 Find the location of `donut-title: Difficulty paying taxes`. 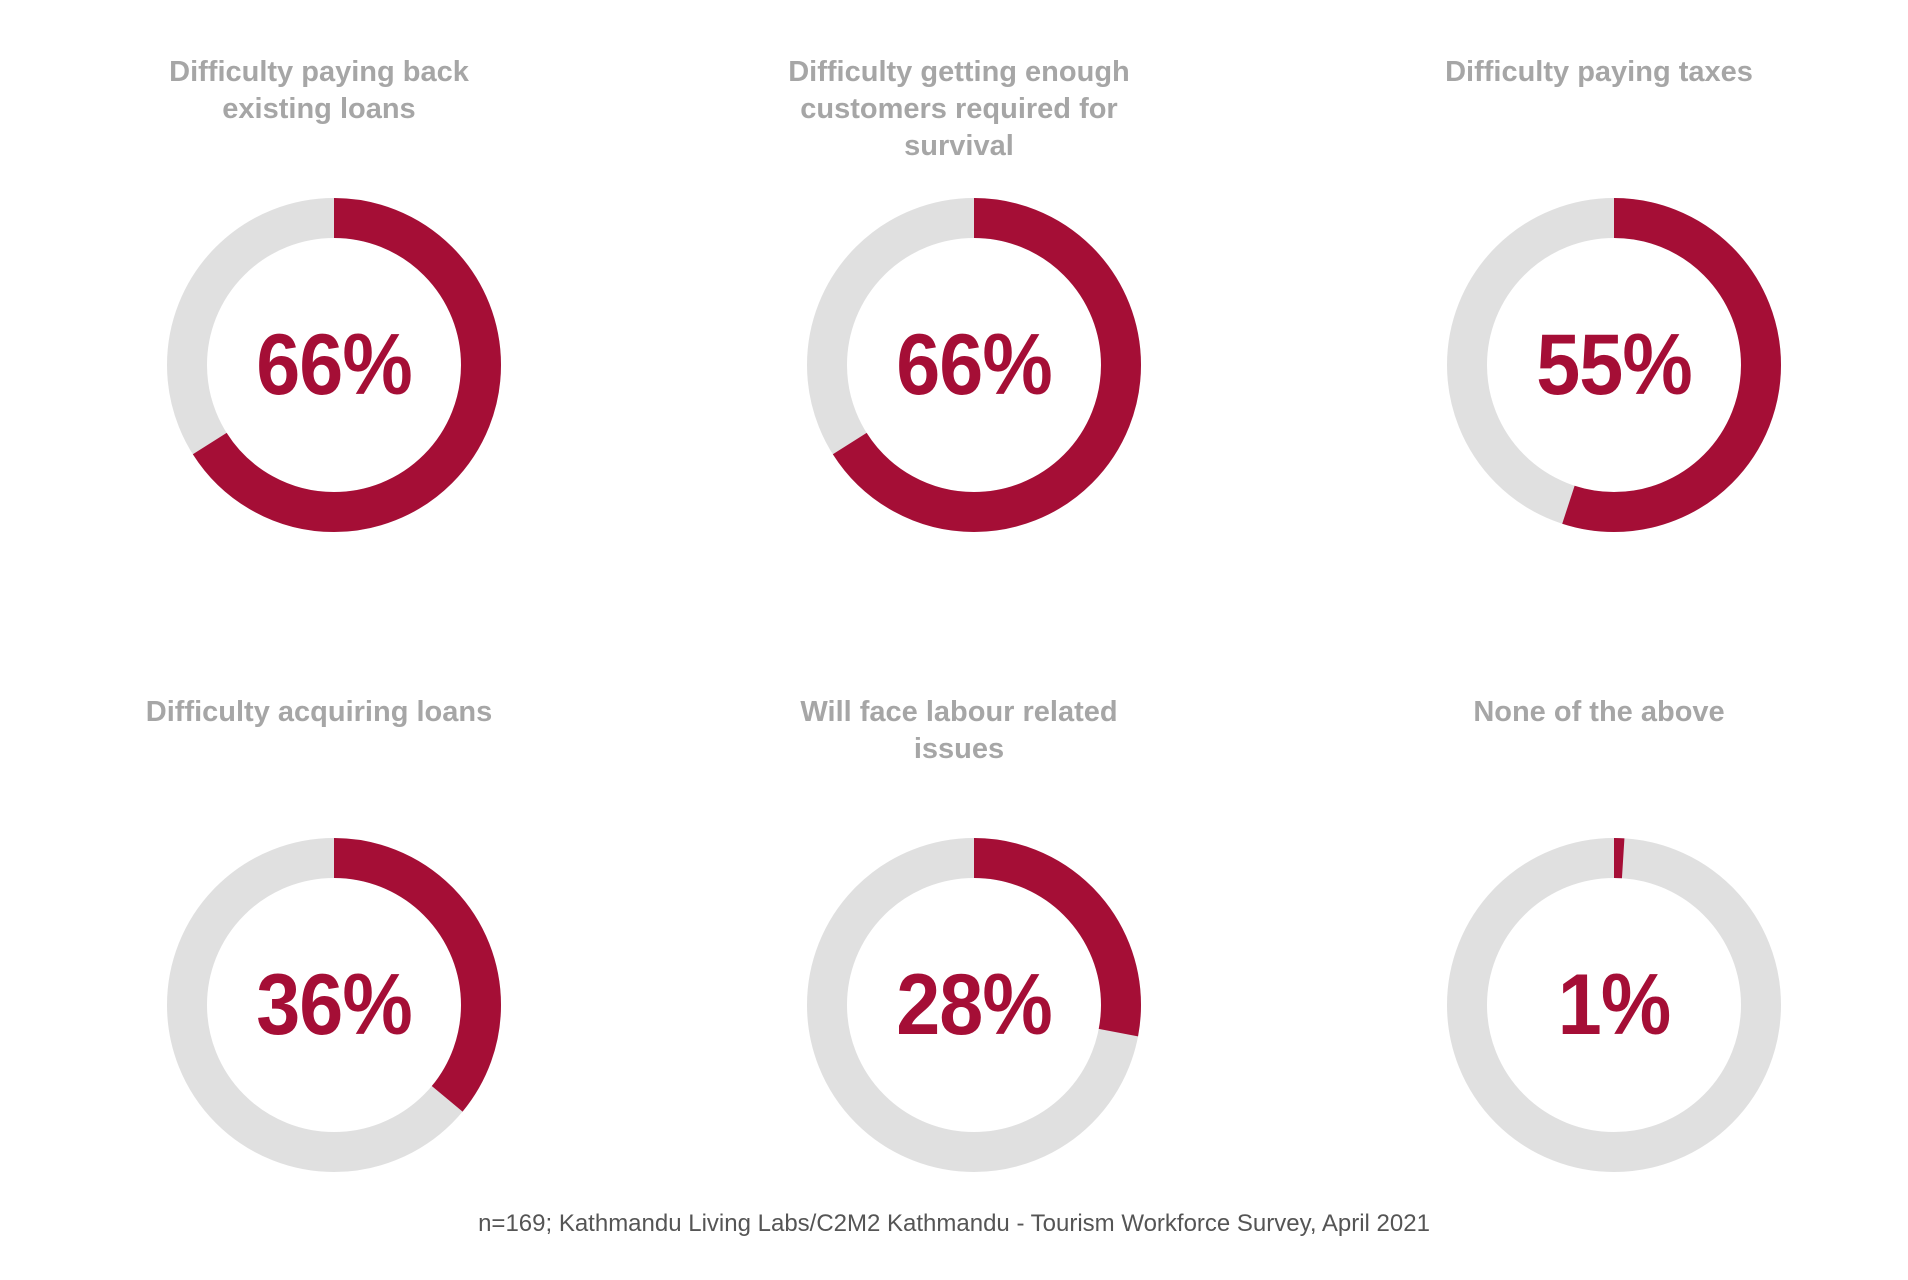

donut-title: Difficulty paying taxes is located at coordinates (1599, 72).